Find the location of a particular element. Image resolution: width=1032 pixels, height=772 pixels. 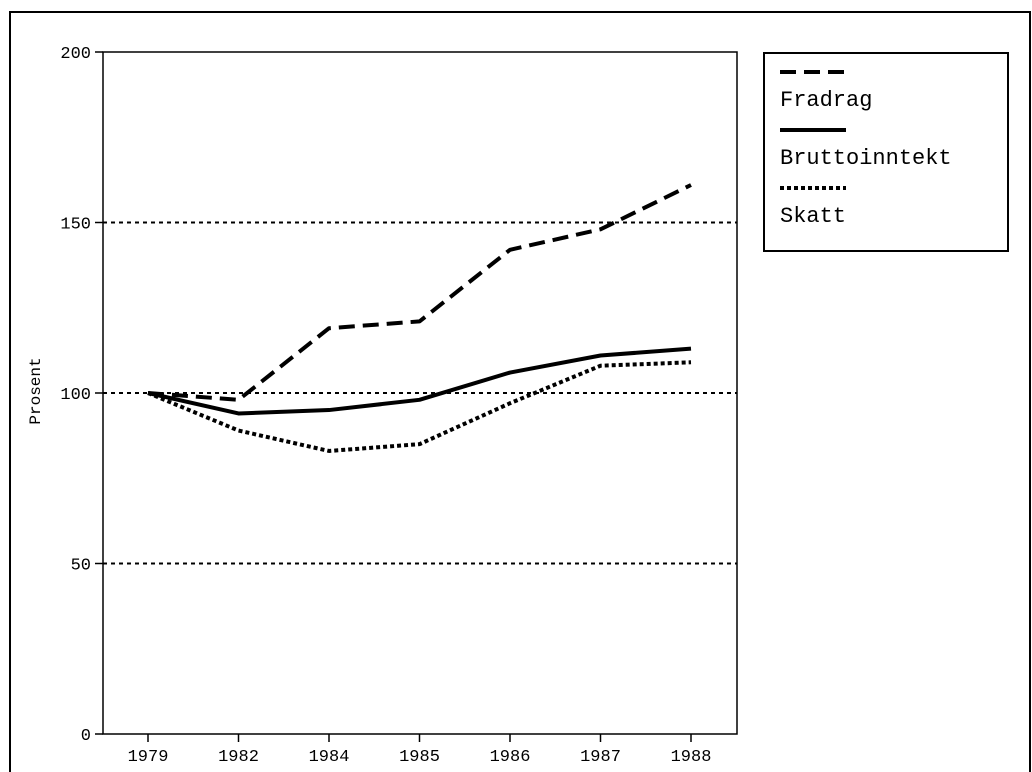

legend-label-fradrag: Fradrag is located at coordinates (826, 100).